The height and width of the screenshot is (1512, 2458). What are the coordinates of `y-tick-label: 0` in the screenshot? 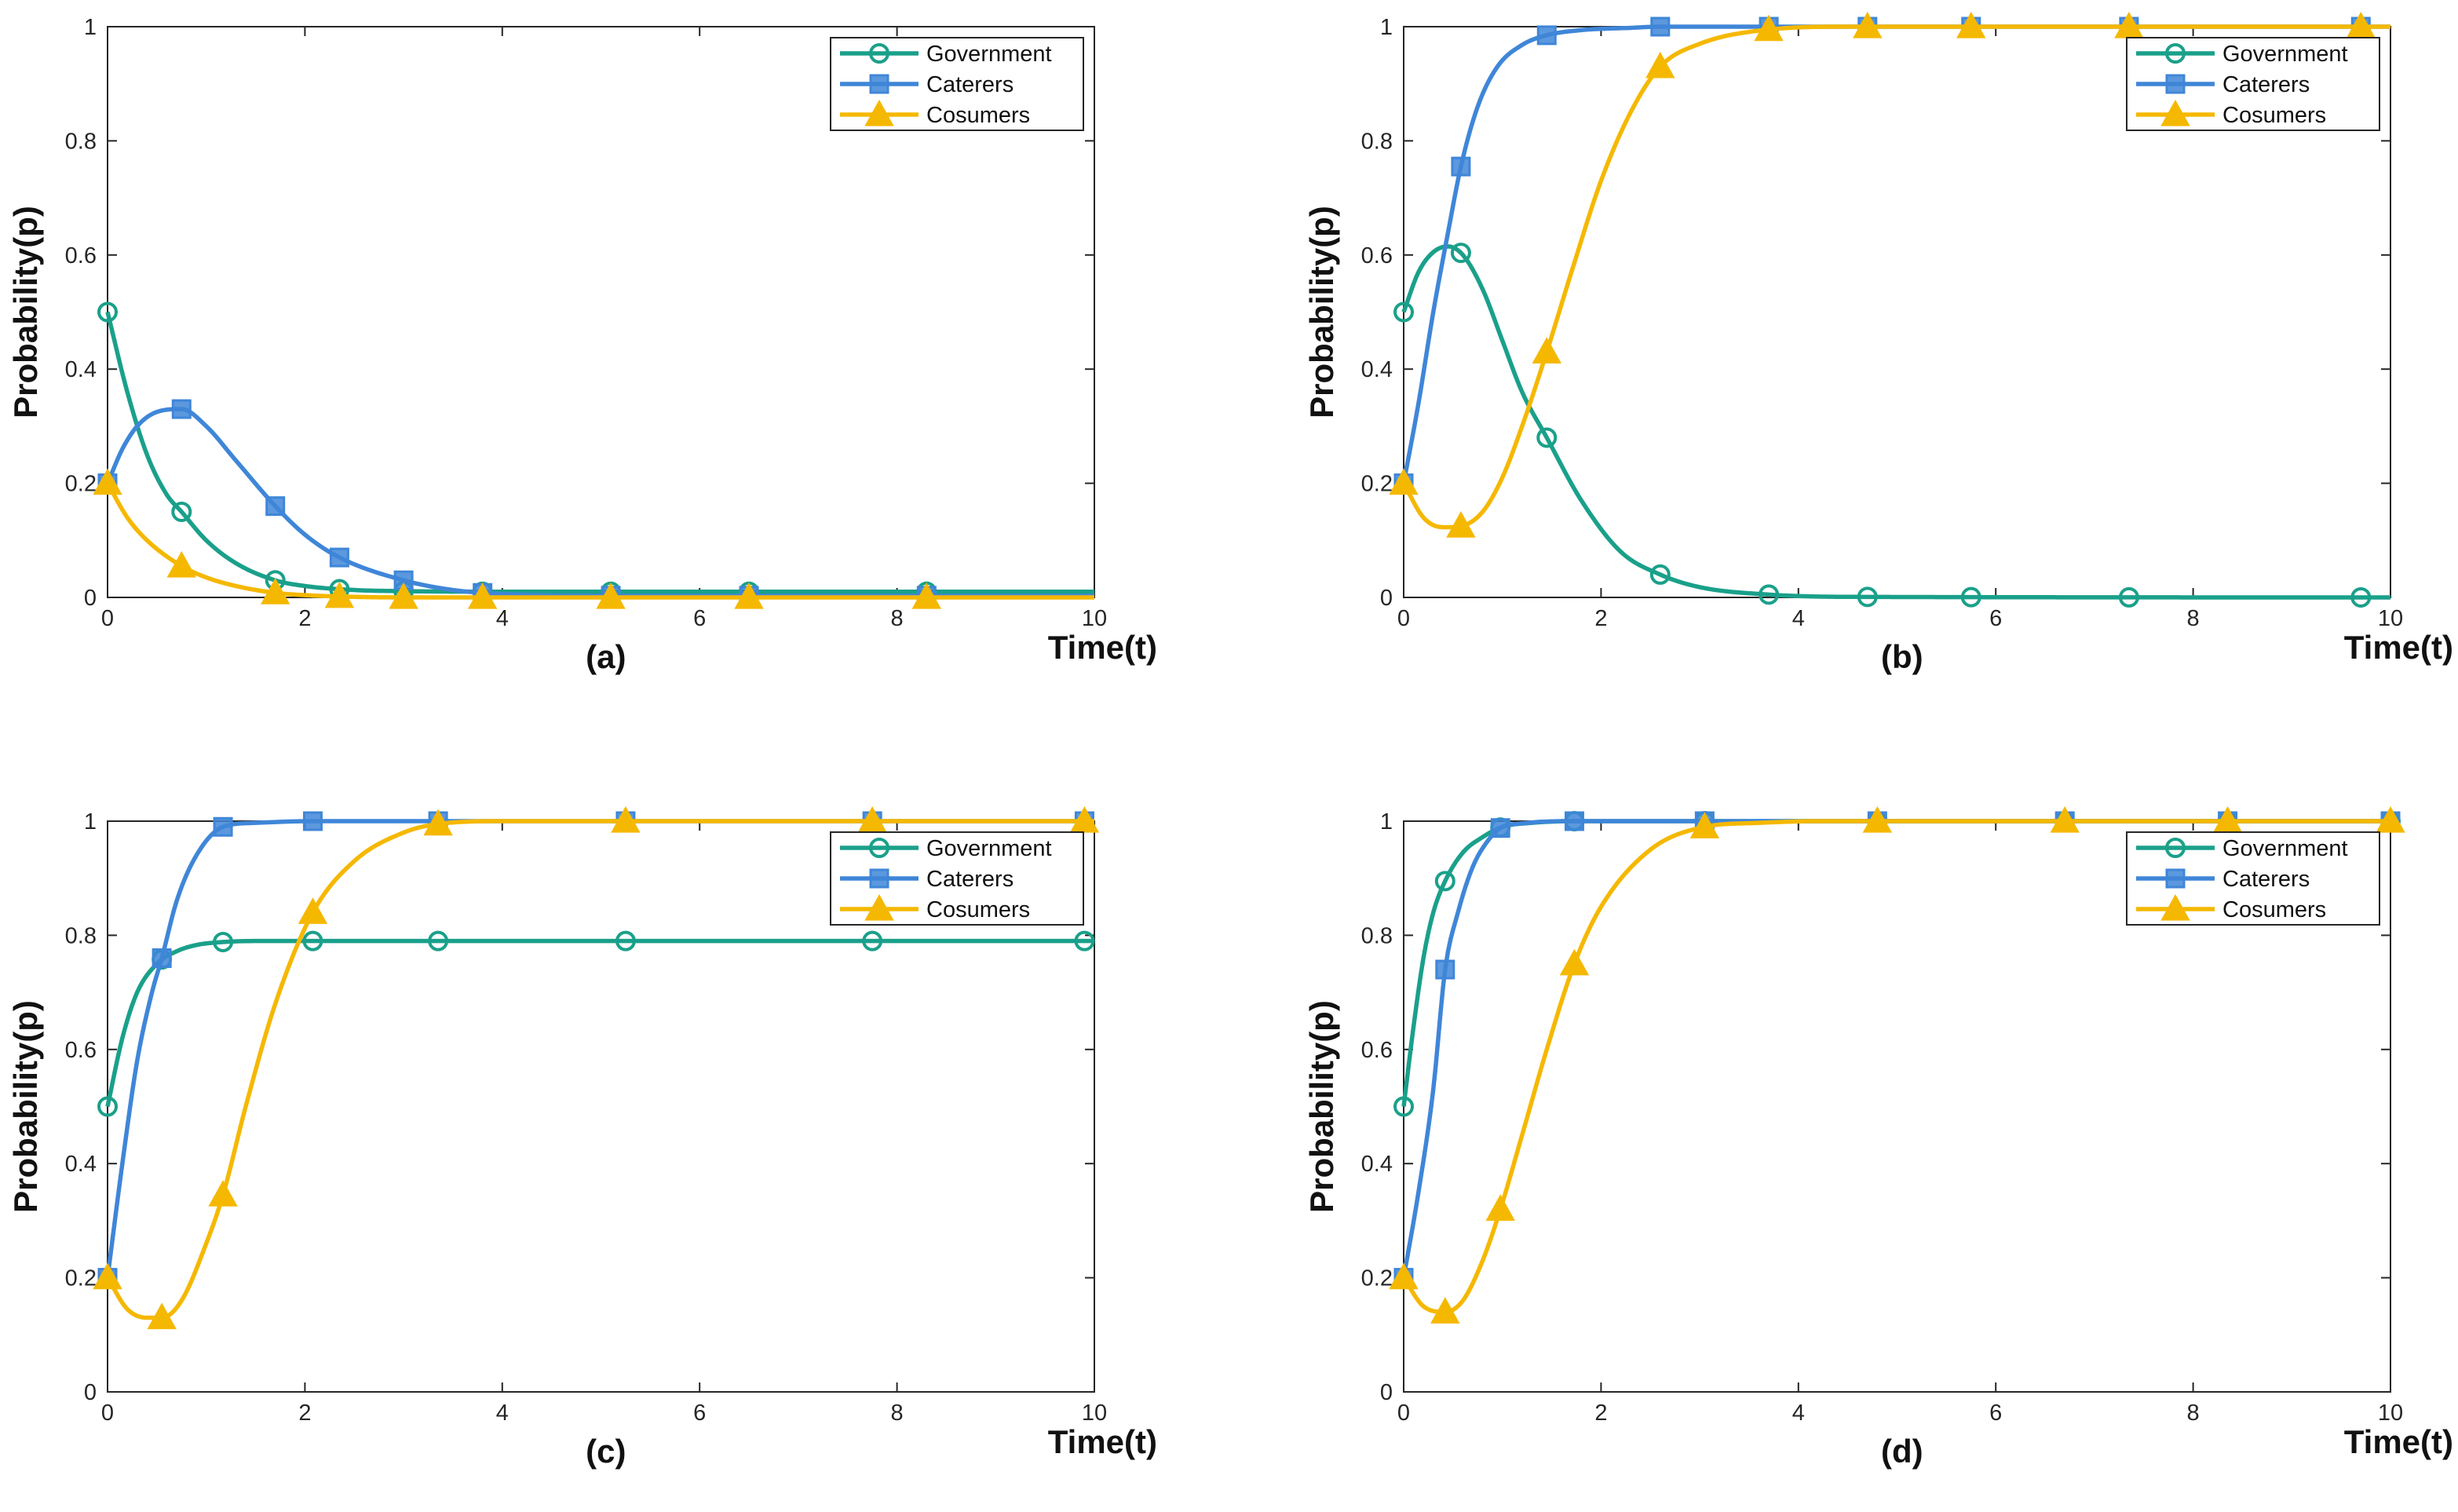 It's located at (90, 1392).